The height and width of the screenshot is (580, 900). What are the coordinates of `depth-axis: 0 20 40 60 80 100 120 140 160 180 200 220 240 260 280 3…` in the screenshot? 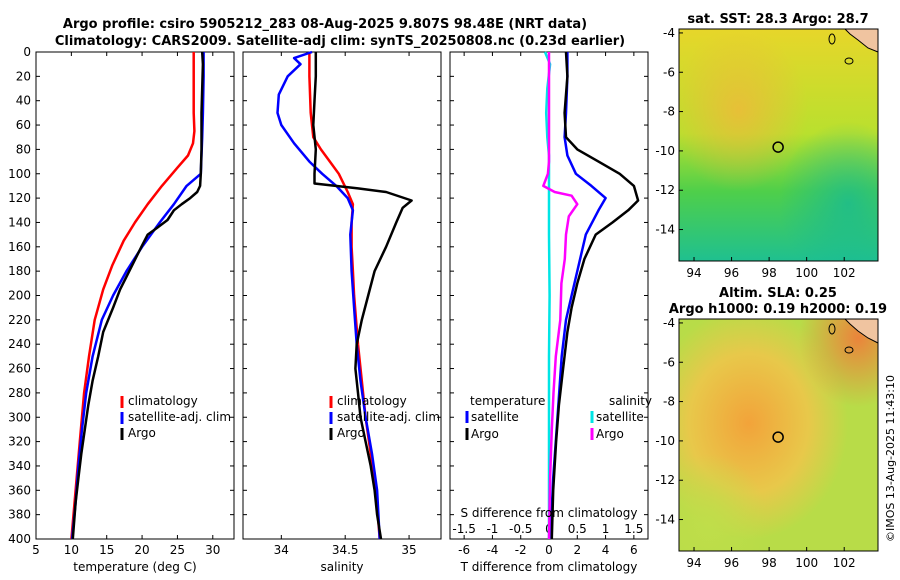 It's located at (19, 295).